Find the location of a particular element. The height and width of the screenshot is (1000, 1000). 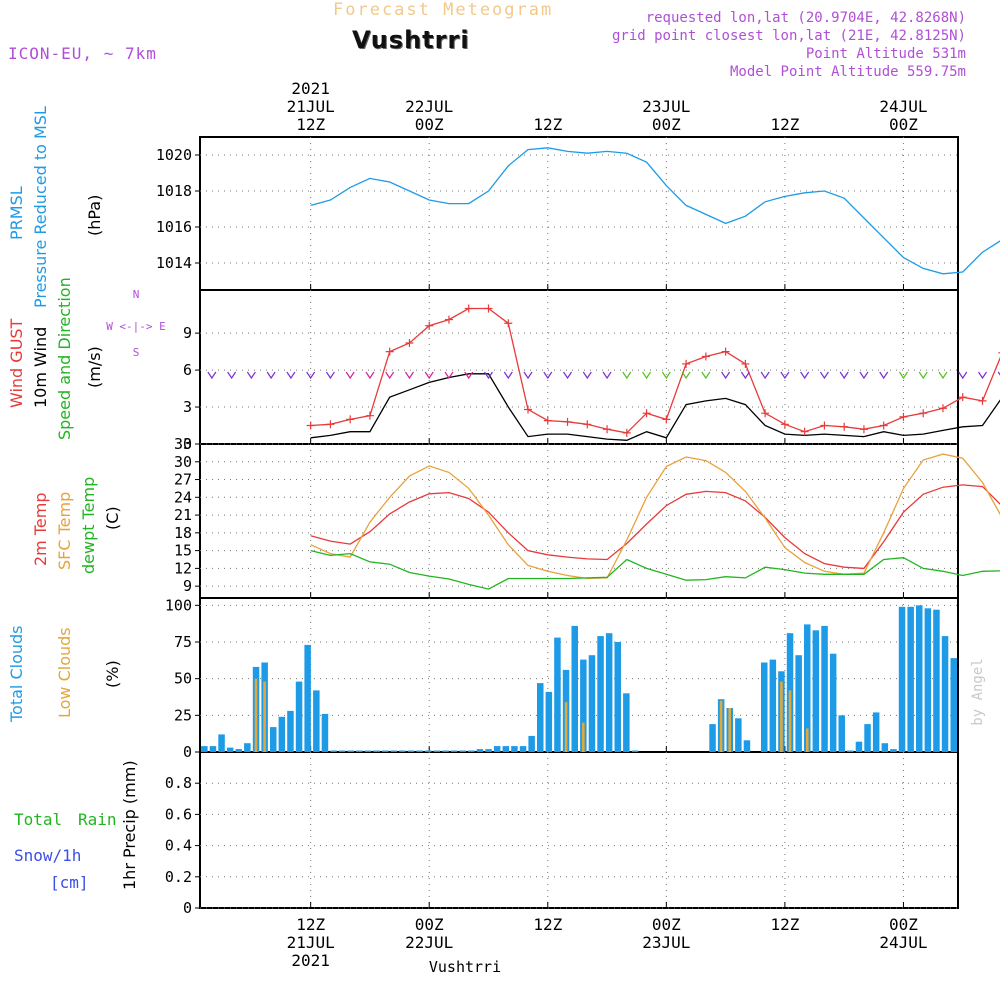

y-tick-label: 3 is located at coordinates (187, 407).